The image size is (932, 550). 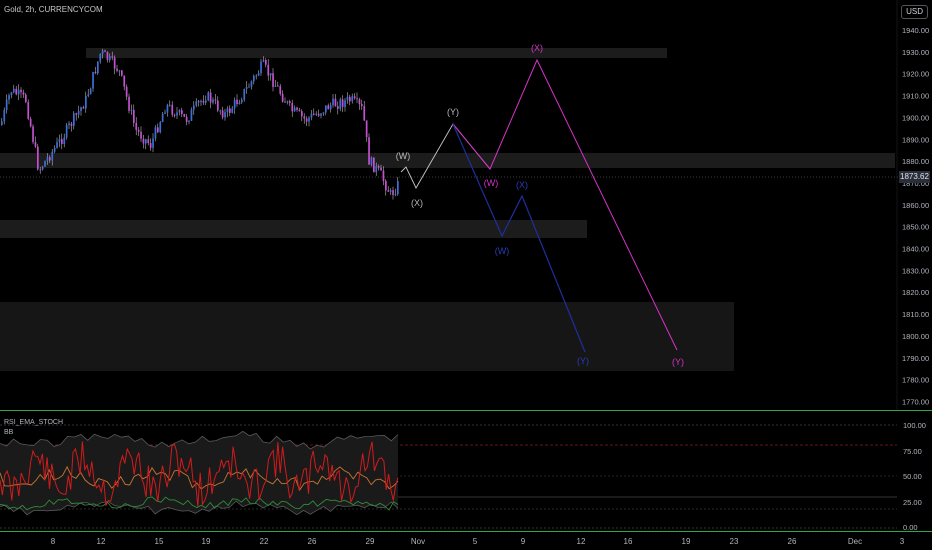 What do you see at coordinates (206, 541) in the screenshot?
I see `time-axis-label: 19` at bounding box center [206, 541].